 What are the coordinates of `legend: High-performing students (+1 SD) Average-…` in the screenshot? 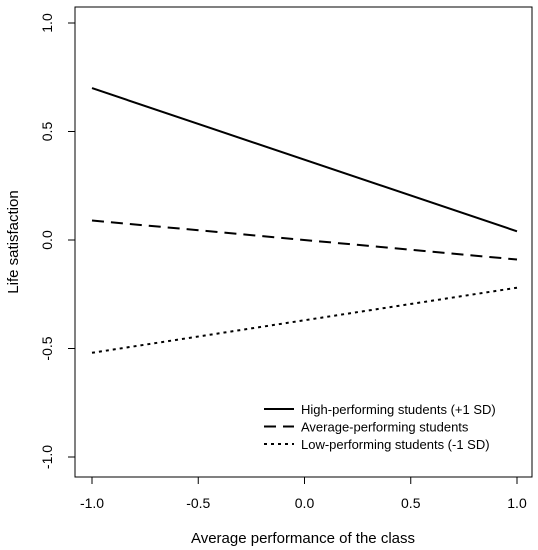 It's located at (380, 427).